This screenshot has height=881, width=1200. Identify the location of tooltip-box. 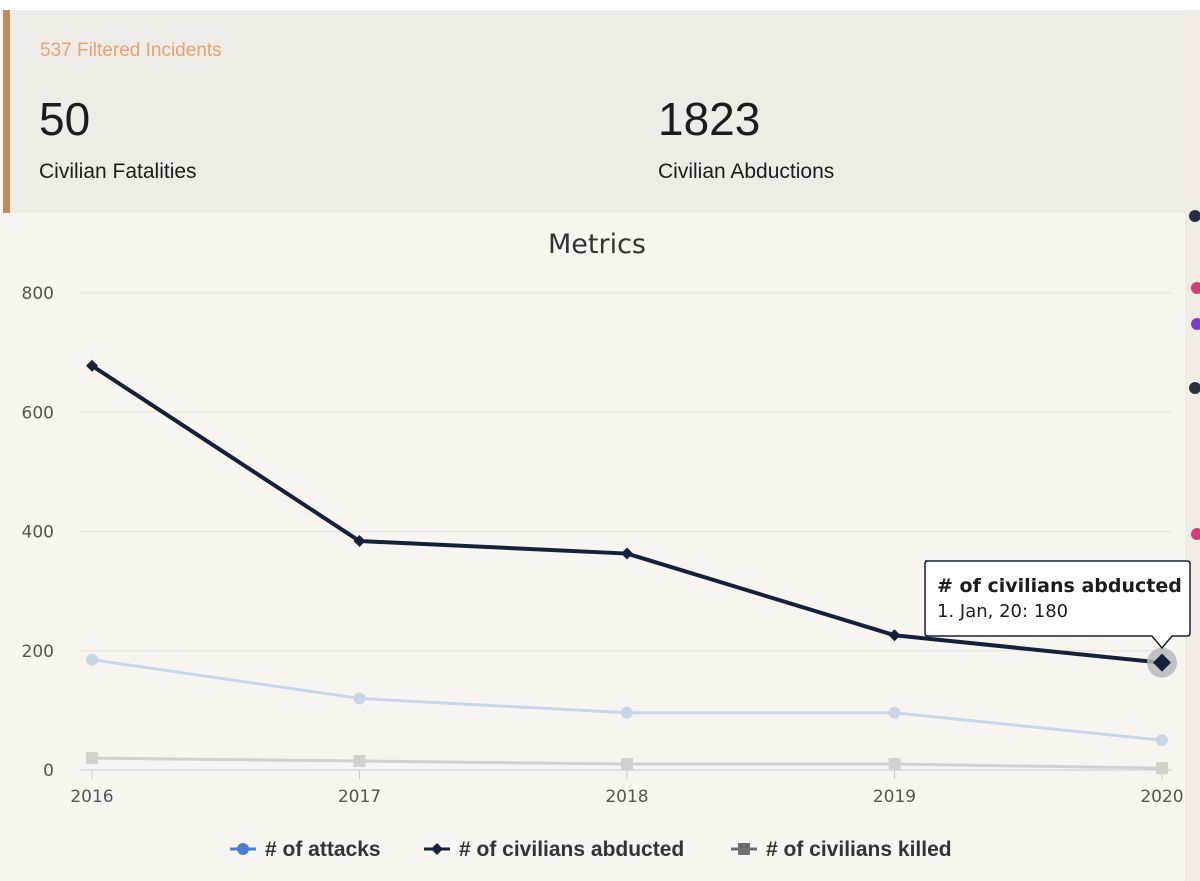
(1057, 605).